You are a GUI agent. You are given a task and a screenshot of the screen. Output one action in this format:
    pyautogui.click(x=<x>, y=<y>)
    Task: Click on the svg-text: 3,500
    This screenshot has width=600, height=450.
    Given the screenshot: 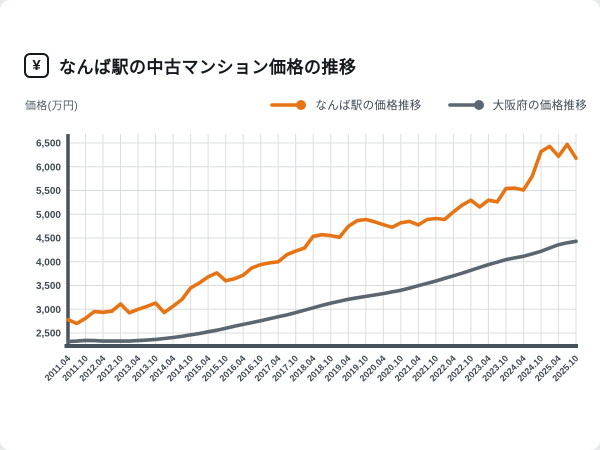 What is the action you would take?
    pyautogui.click(x=48, y=286)
    